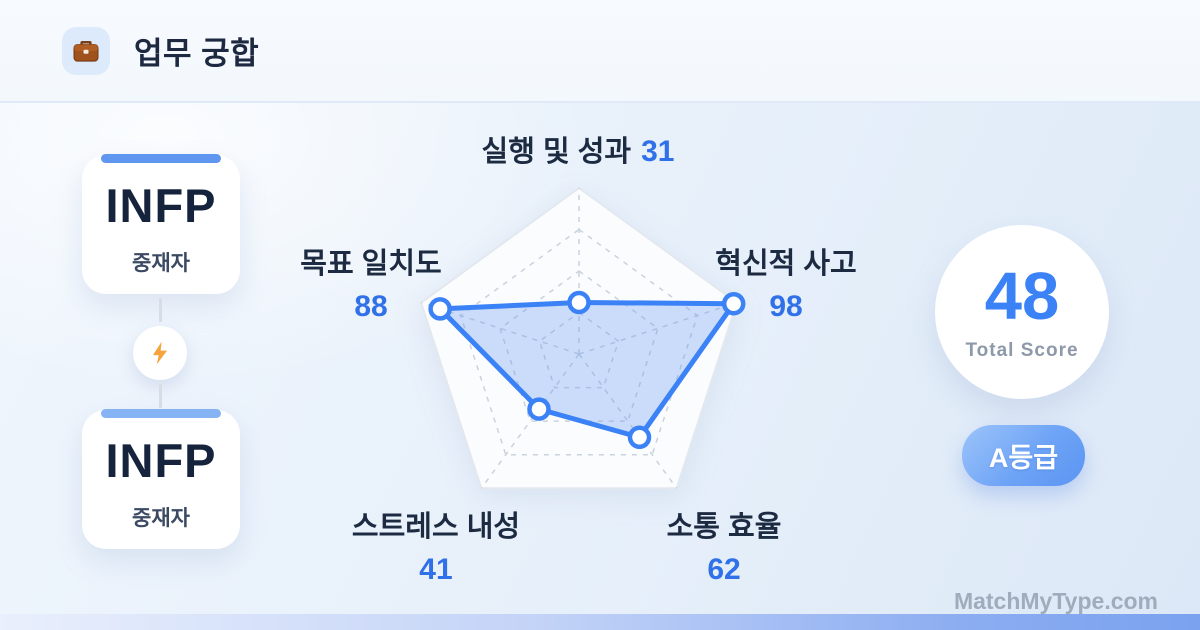  I want to click on axis-label-communication: 소통 효율 62, so click(724, 549).